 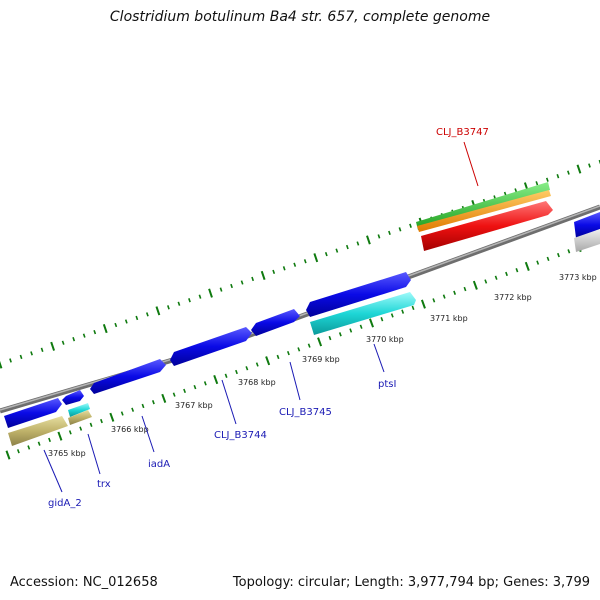 I want to click on gene-label-trx: trx, so click(x=104, y=484).